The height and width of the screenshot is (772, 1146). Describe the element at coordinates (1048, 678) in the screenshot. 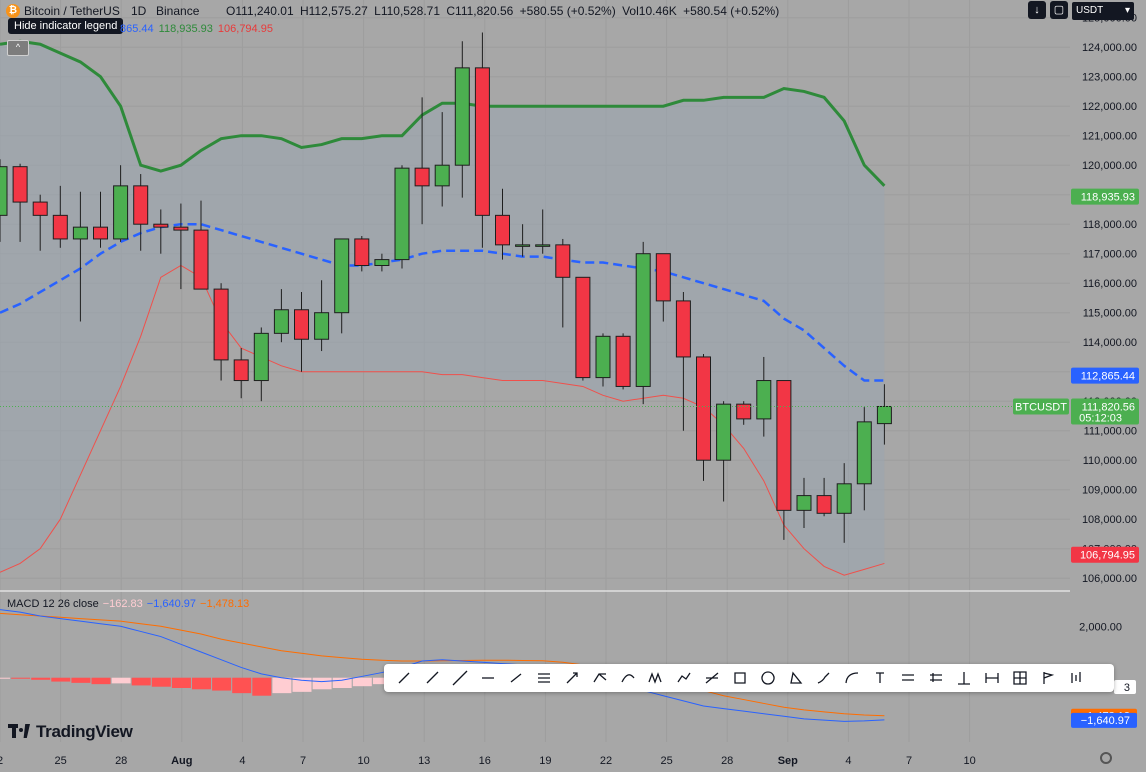

I see `flag-icon` at that location.